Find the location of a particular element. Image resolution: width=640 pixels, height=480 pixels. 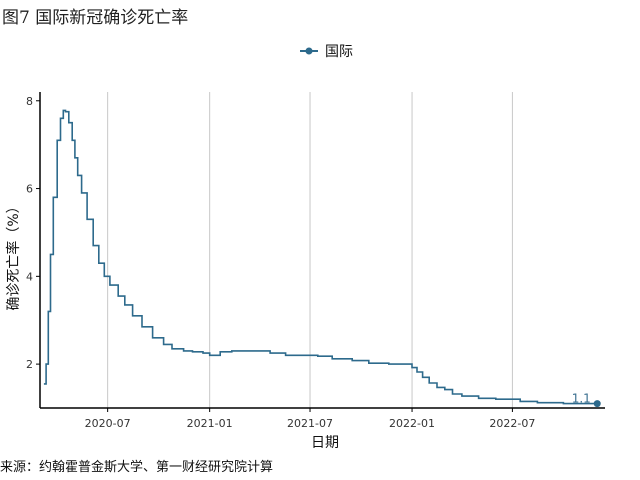

figure-title: 图7 国际新冠确诊死亡率 is located at coordinates (95, 18).